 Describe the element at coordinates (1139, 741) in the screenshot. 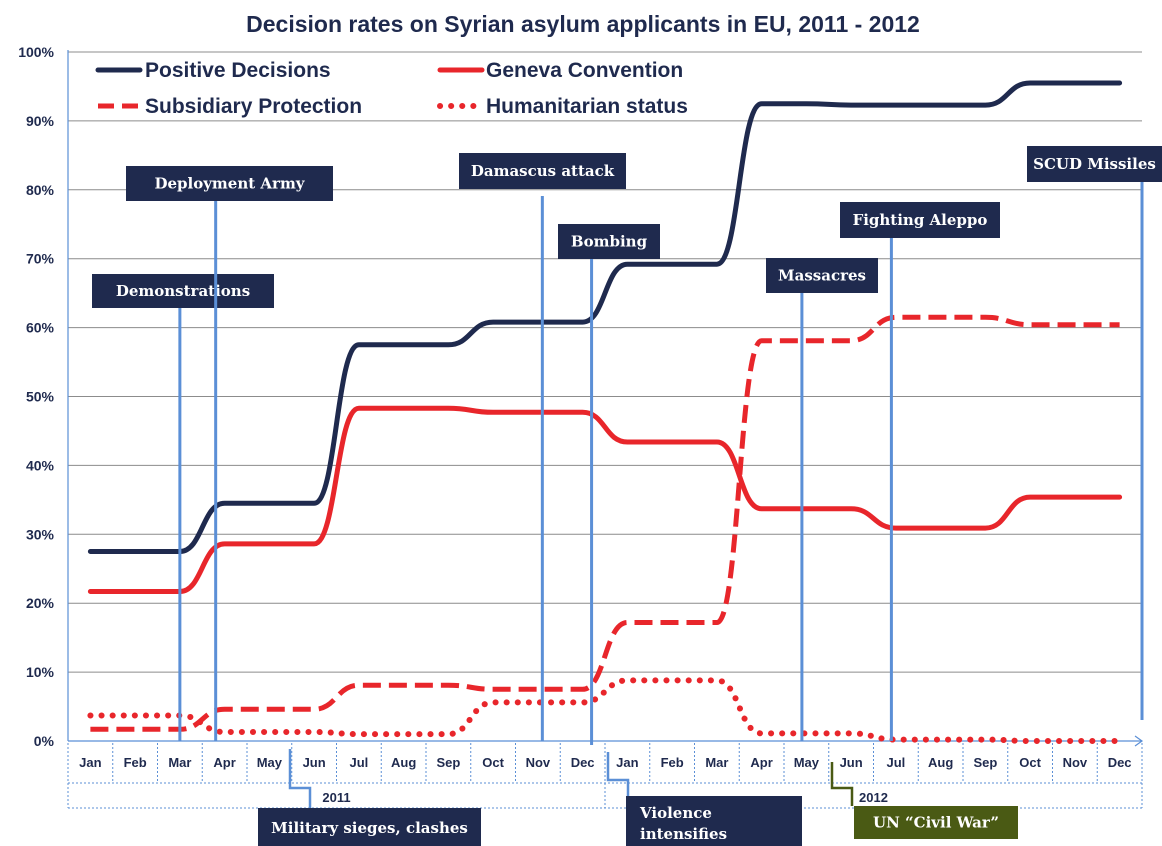

I see `x-axis-arrow` at that location.